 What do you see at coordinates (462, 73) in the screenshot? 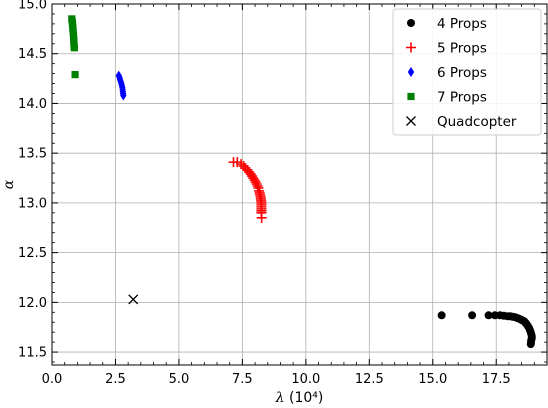
I see `legend-label: 6 Props` at bounding box center [462, 73].